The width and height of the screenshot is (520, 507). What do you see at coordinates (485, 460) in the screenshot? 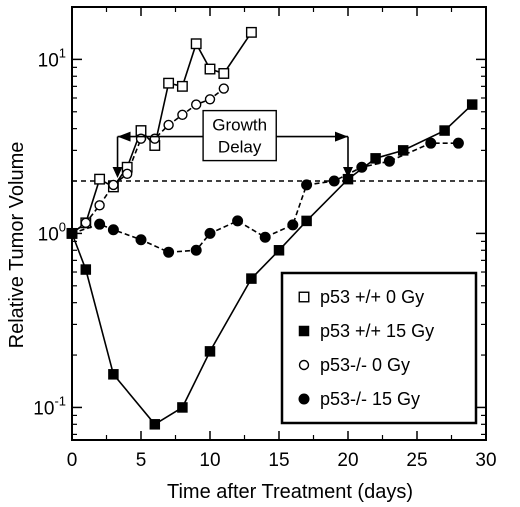
I see `x-tick-label: 30` at bounding box center [485, 460].